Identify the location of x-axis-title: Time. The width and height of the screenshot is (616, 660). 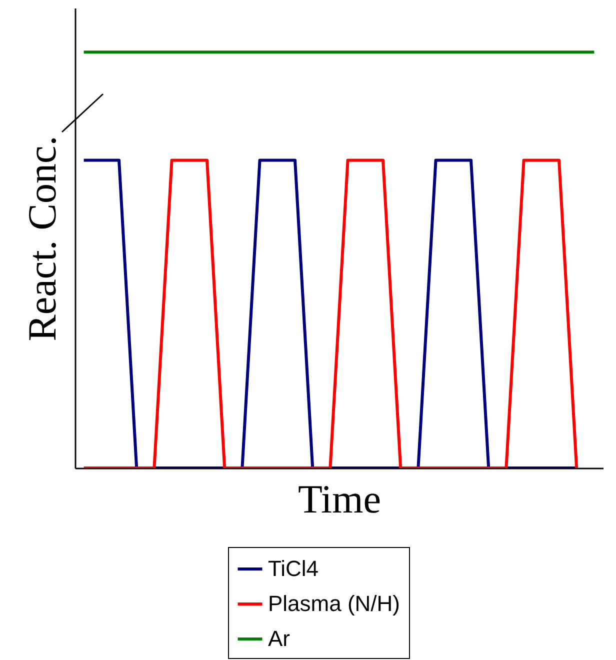
(340, 499).